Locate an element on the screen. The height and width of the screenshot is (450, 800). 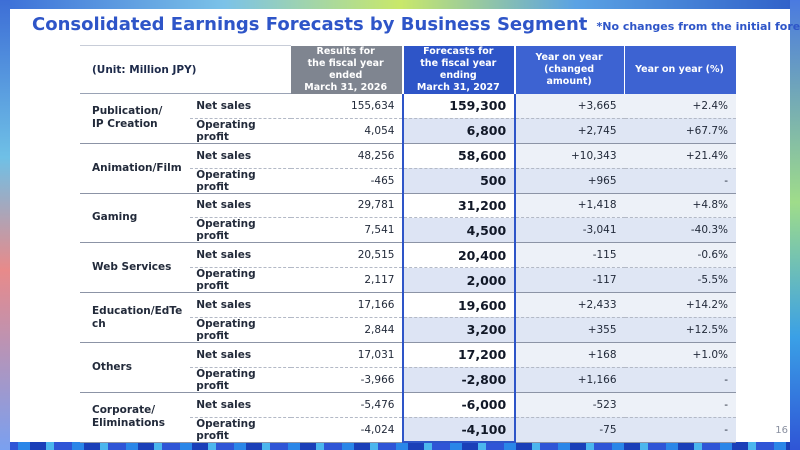
segment-name: Publication/IP Creation is located at coordinates (135, 118).